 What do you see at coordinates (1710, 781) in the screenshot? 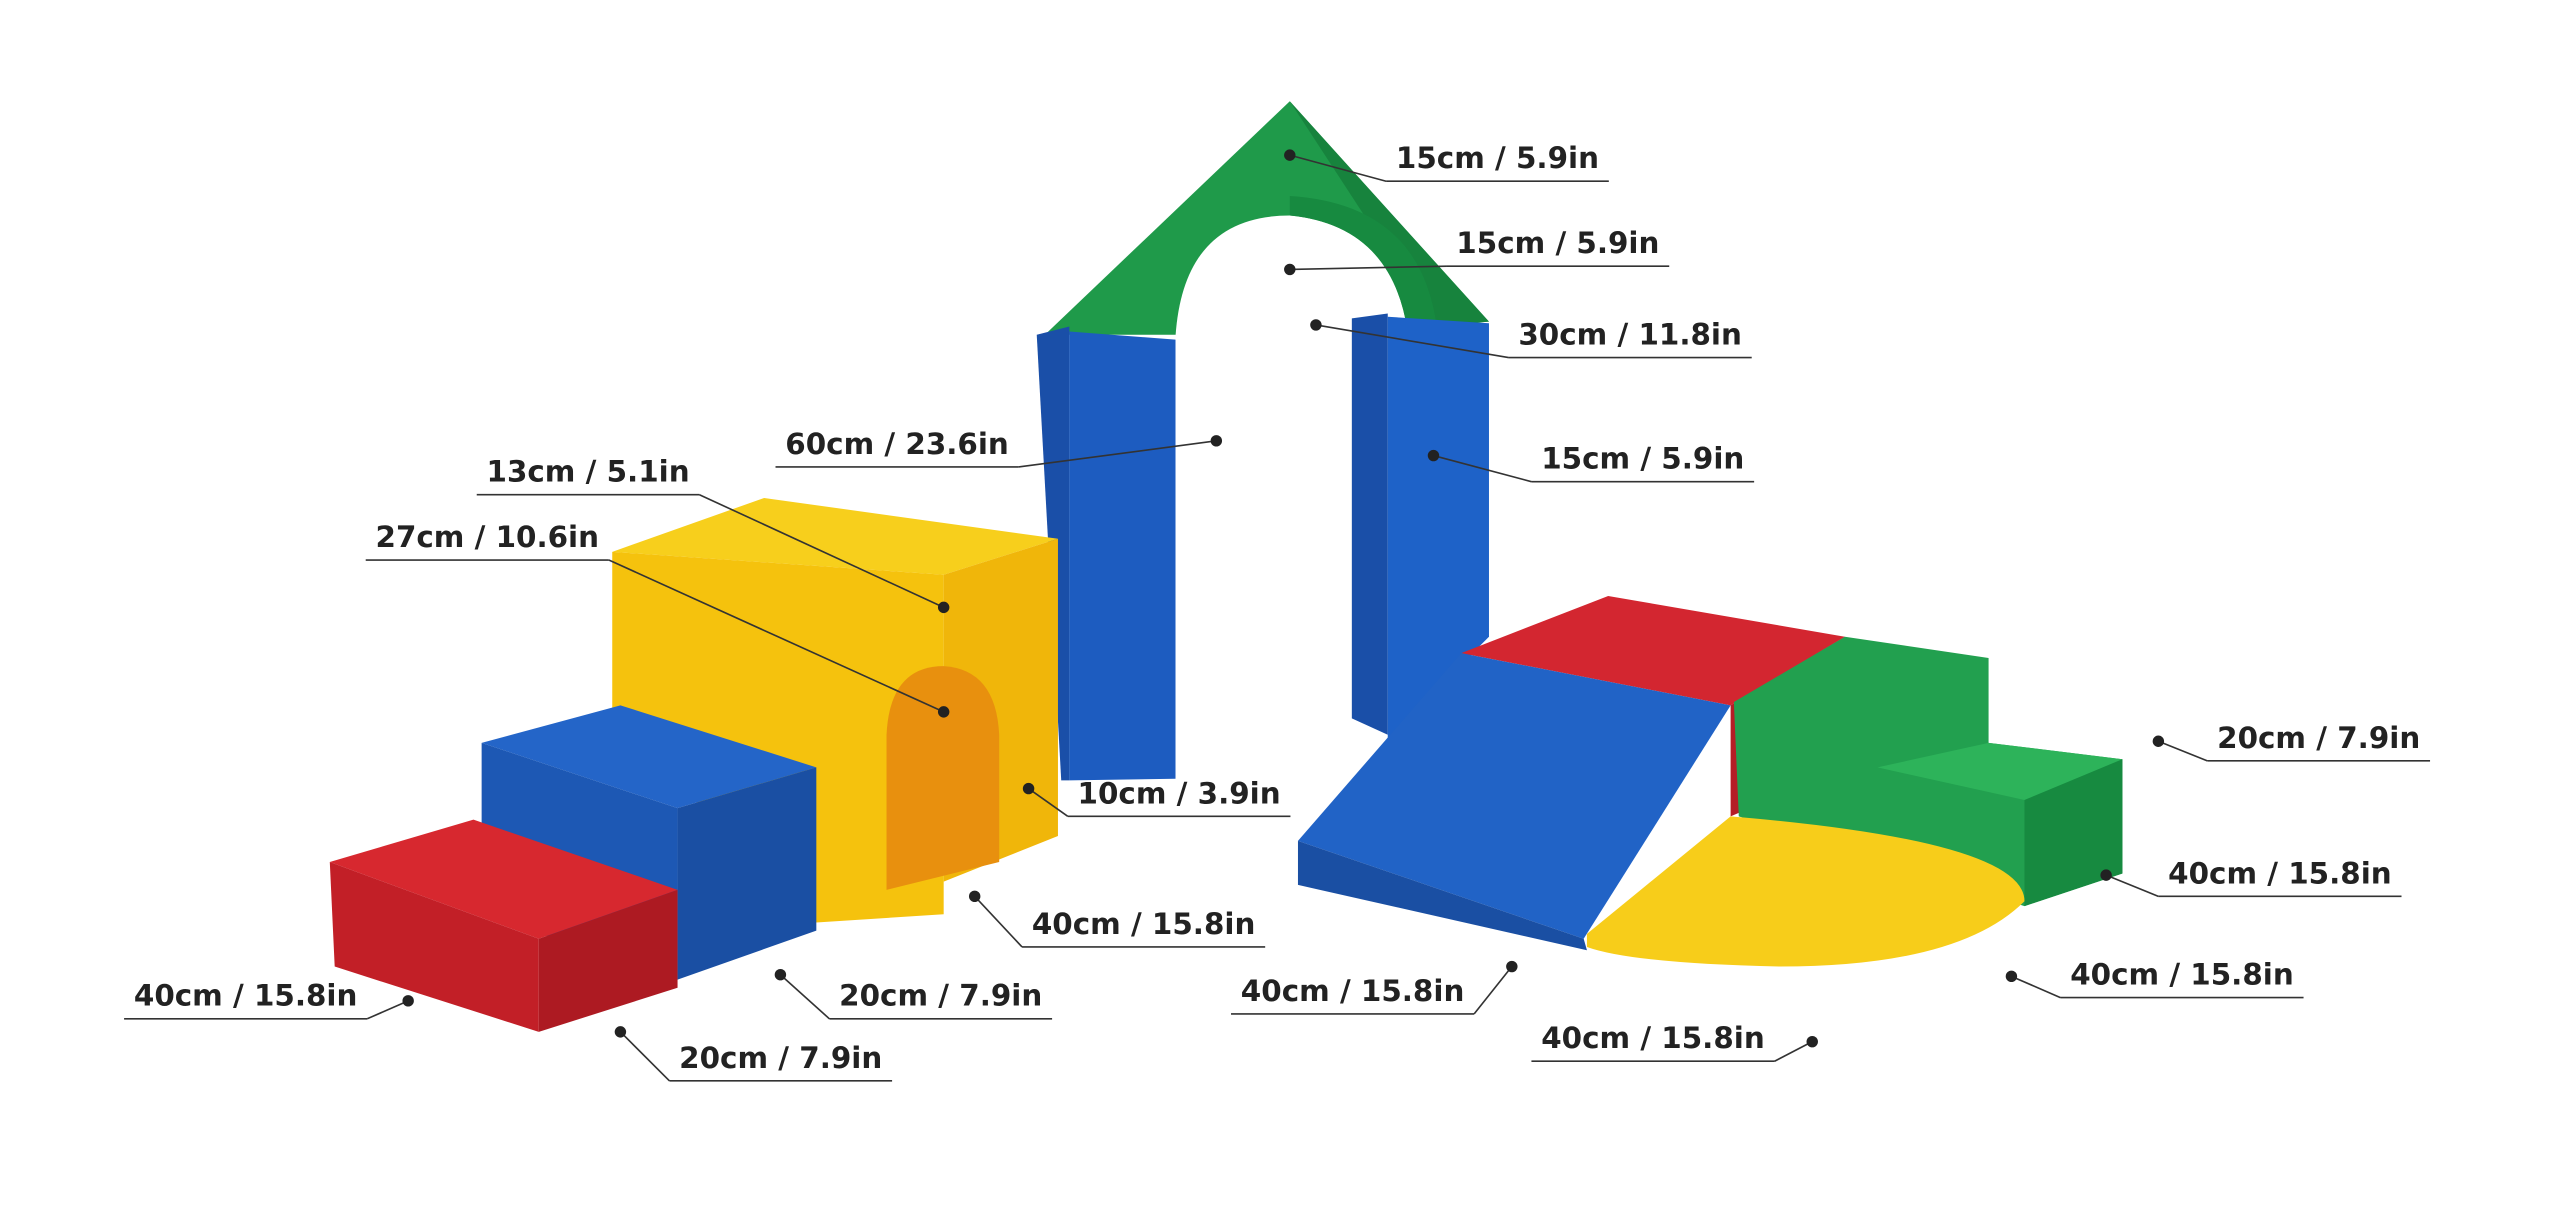
I see `right-set` at bounding box center [1710, 781].